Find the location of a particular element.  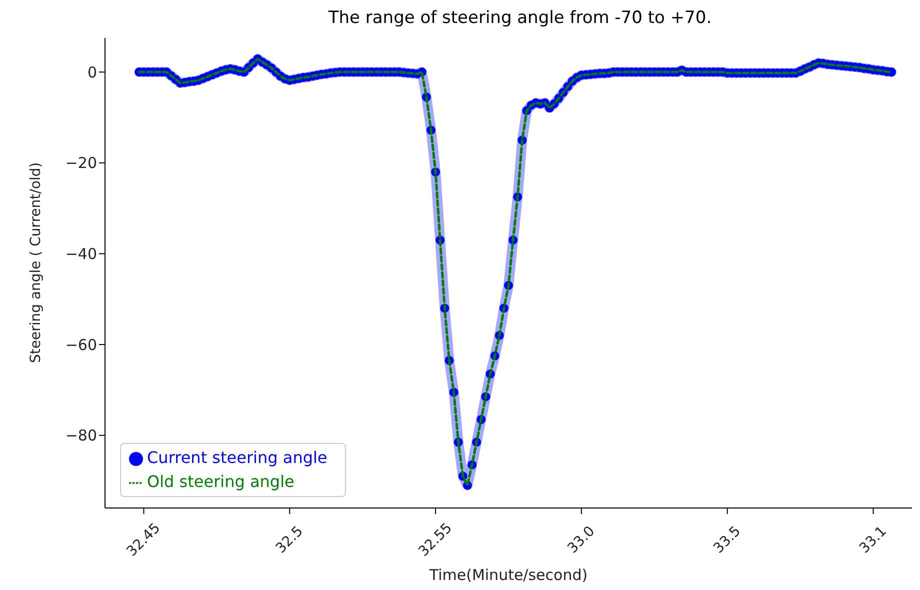

y-tick-label: −60 is located at coordinates (81, 345).